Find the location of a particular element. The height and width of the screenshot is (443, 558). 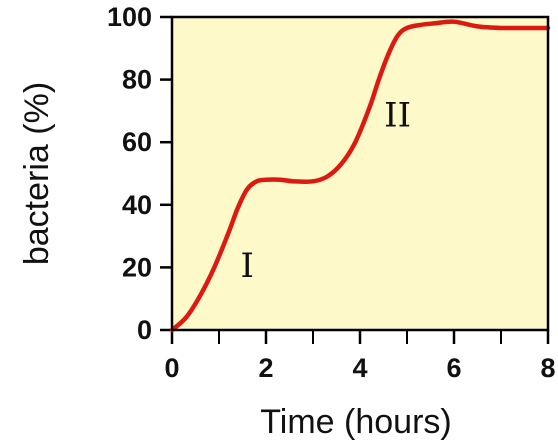

x-tick-label: 0 is located at coordinates (171, 368).